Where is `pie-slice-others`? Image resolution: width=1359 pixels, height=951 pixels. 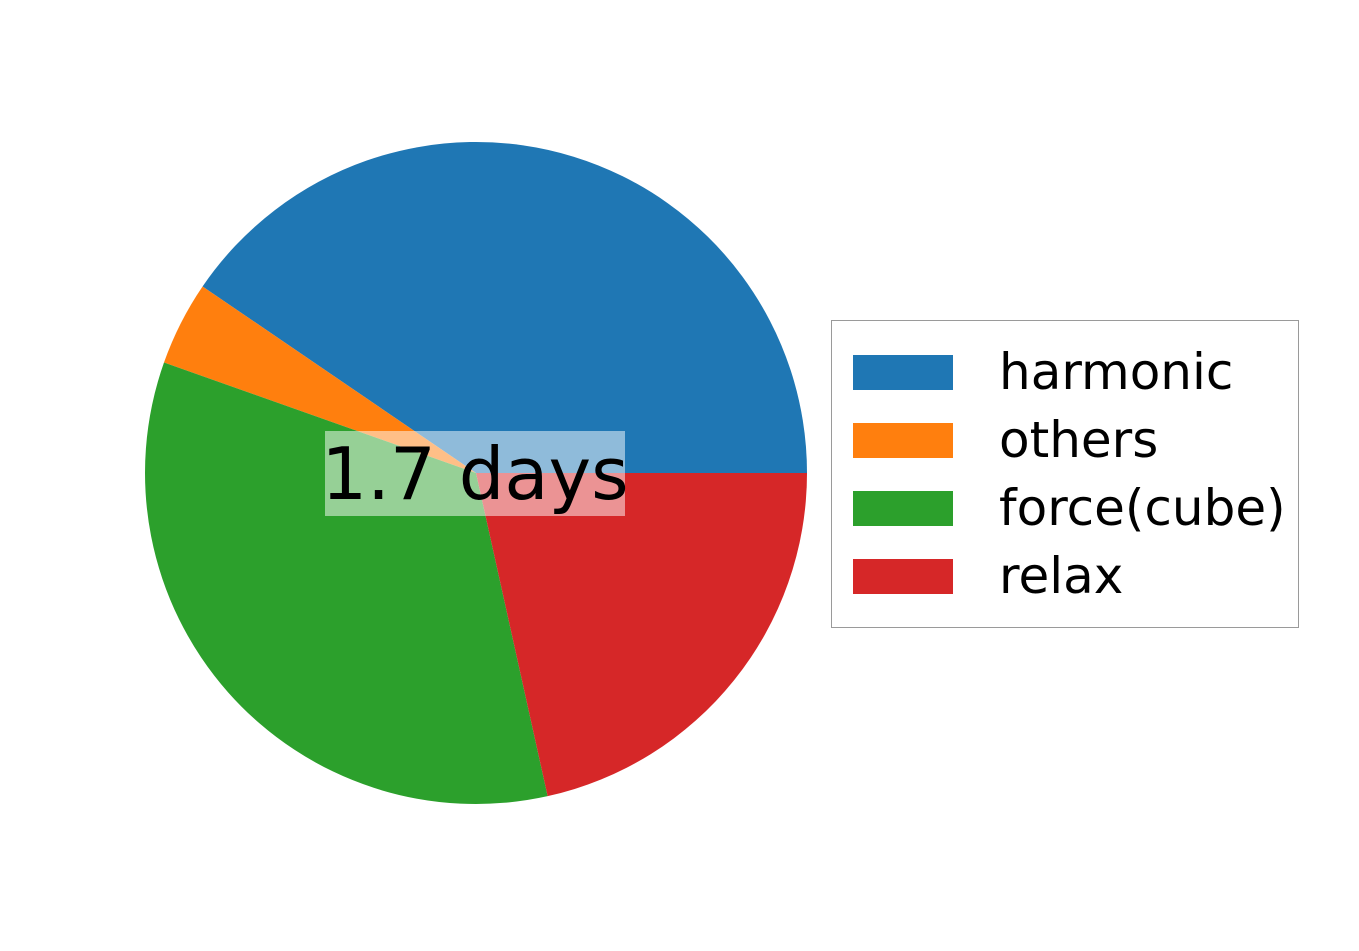
pie-slice-others is located at coordinates (320, 379).